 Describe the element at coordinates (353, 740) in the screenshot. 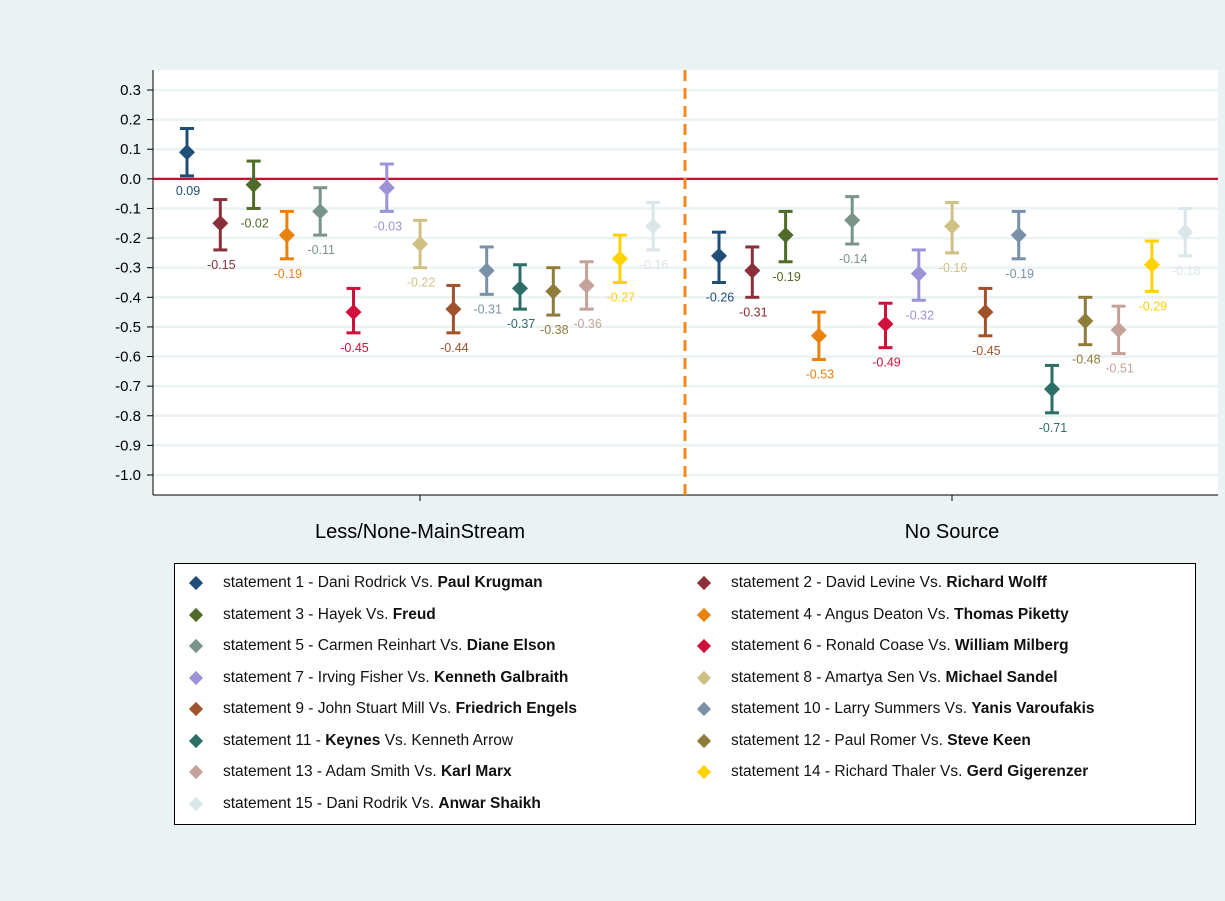

I see `legend-label-bold: Keynes` at that location.